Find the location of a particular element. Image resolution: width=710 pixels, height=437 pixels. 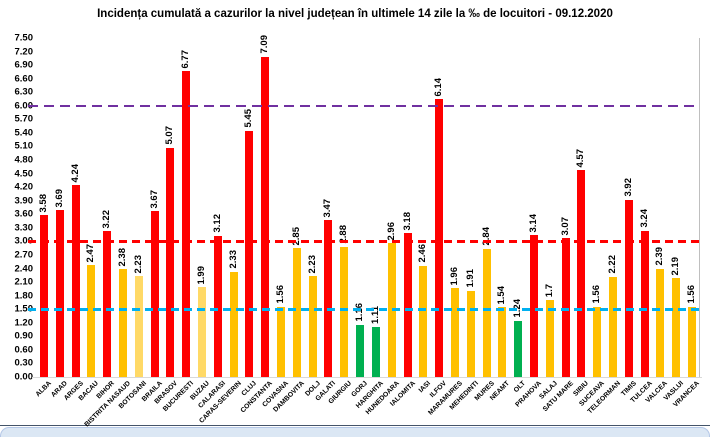

bar-value-label: 3.24 is located at coordinates (644, 218).